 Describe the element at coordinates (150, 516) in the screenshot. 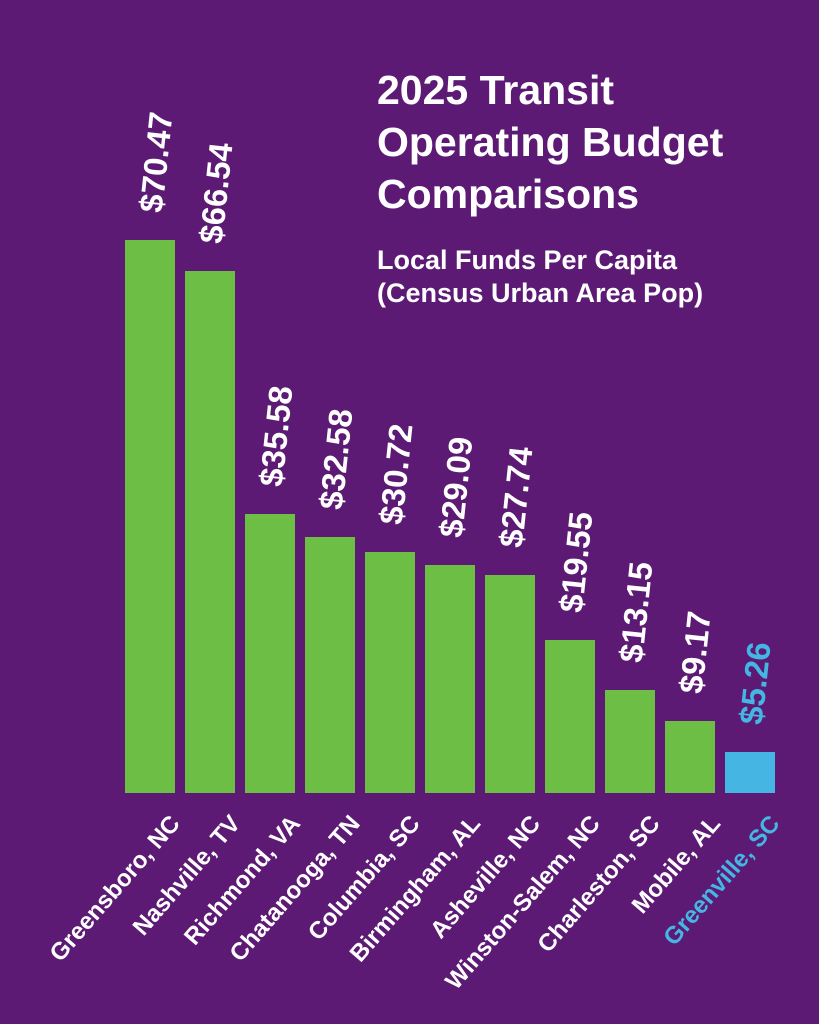

I see `bar-greensboro-nc` at that location.